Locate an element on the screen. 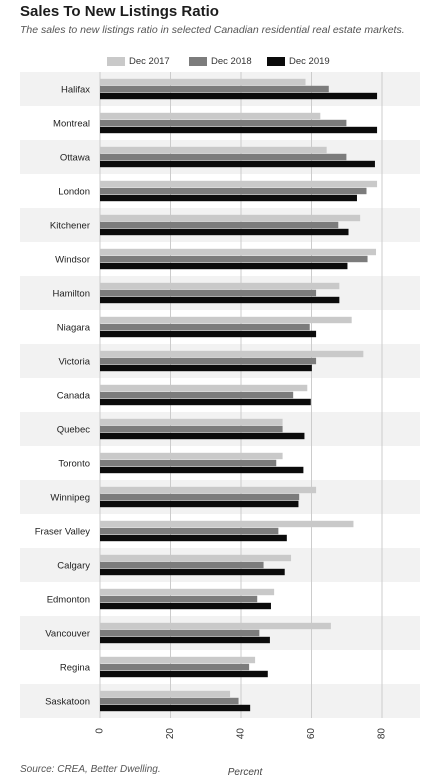 The width and height of the screenshot is (436, 784). category-label-vancouver: Vancouver is located at coordinates (67, 634).